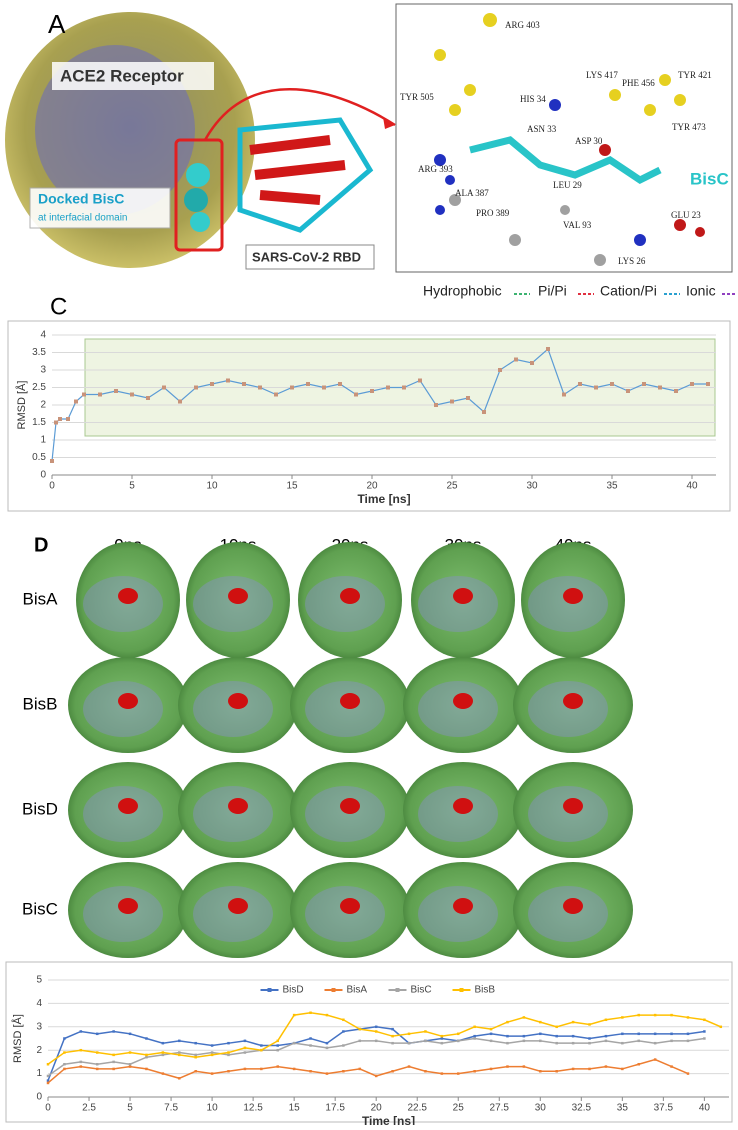 The image size is (738, 1130). Describe the element at coordinates (58, 306) in the screenshot. I see `panel-label: C` at that location.